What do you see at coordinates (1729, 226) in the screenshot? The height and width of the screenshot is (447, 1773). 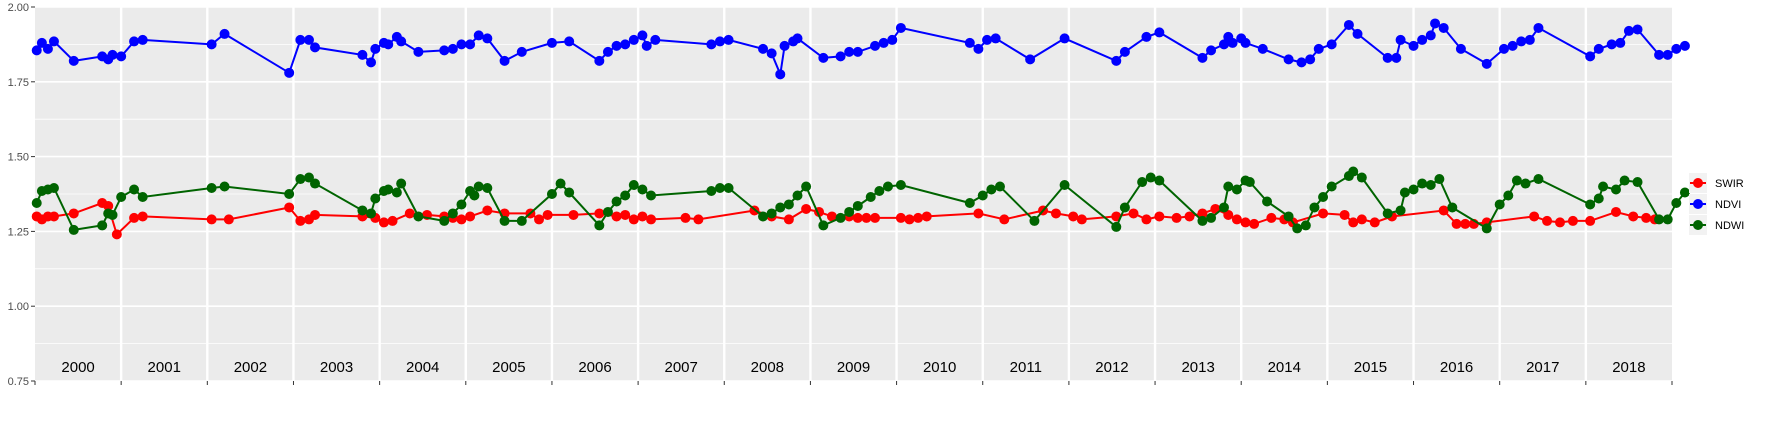 I see `legend-label-ndwi: NDWI` at bounding box center [1729, 226].